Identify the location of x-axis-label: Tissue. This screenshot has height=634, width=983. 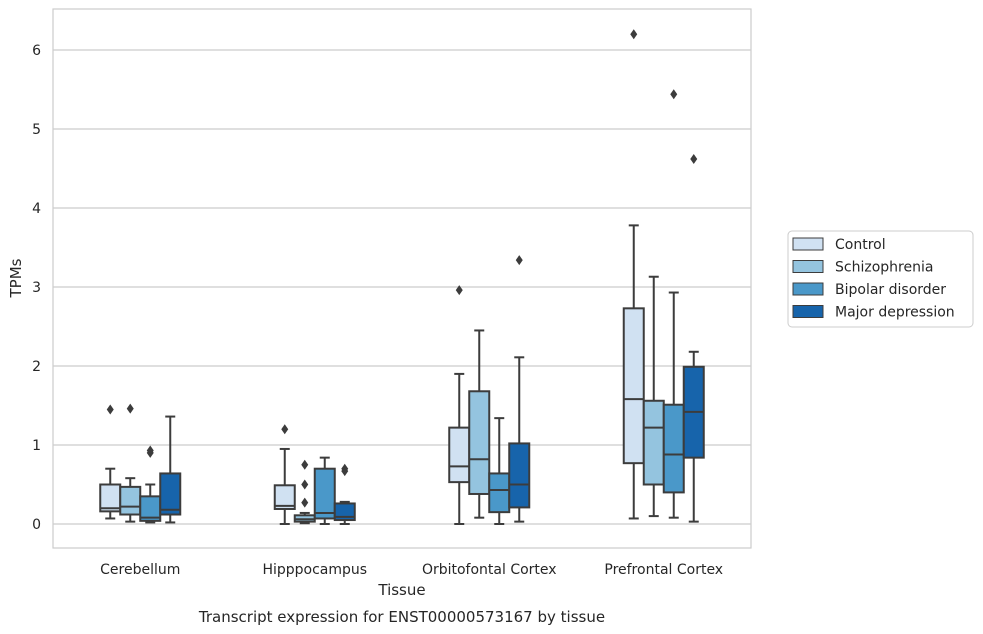
(401, 590).